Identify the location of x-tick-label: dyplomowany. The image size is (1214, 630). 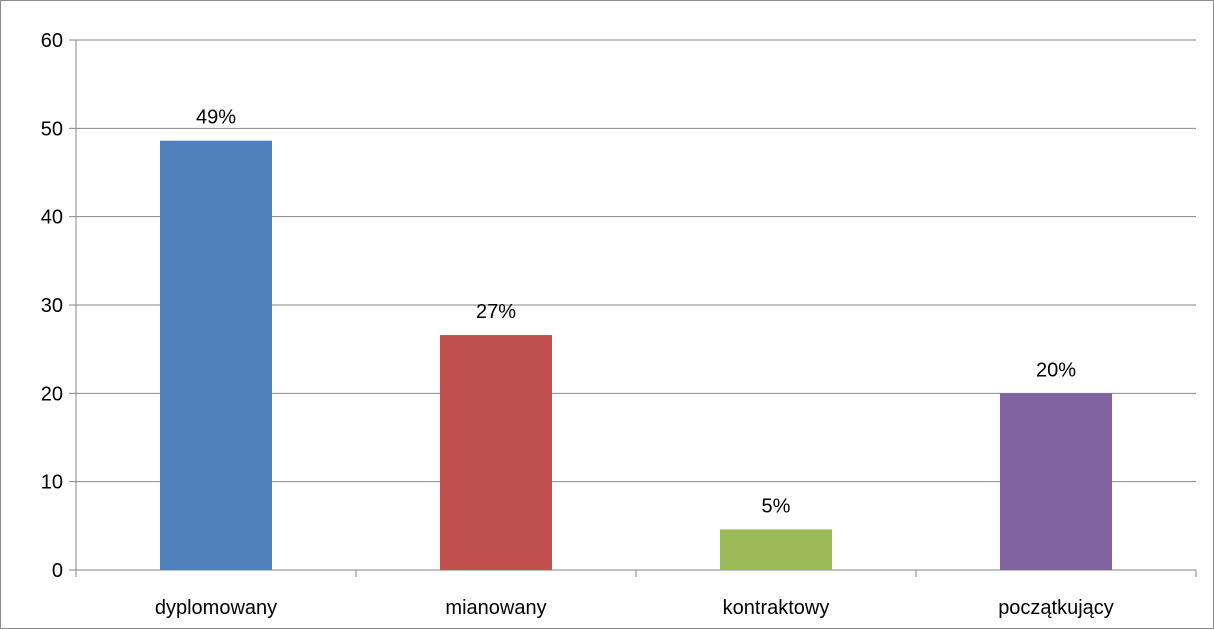
(216, 608).